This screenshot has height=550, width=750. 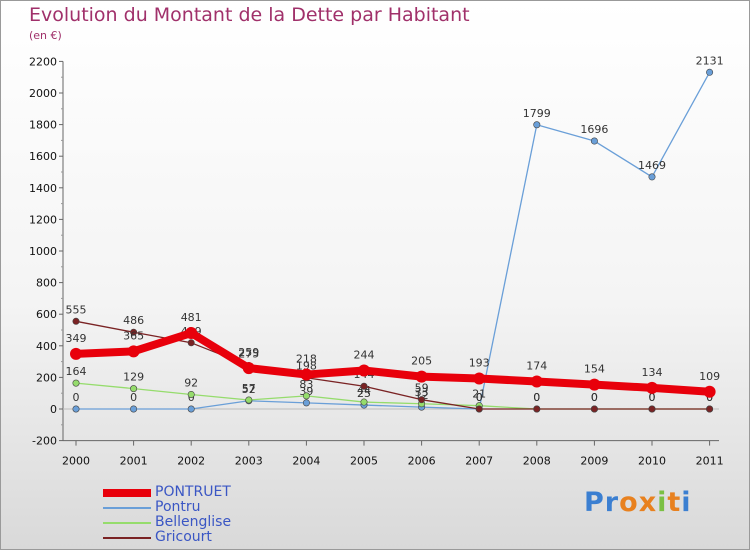 I want to click on y-tick-label: 0, so click(x=53, y=409).